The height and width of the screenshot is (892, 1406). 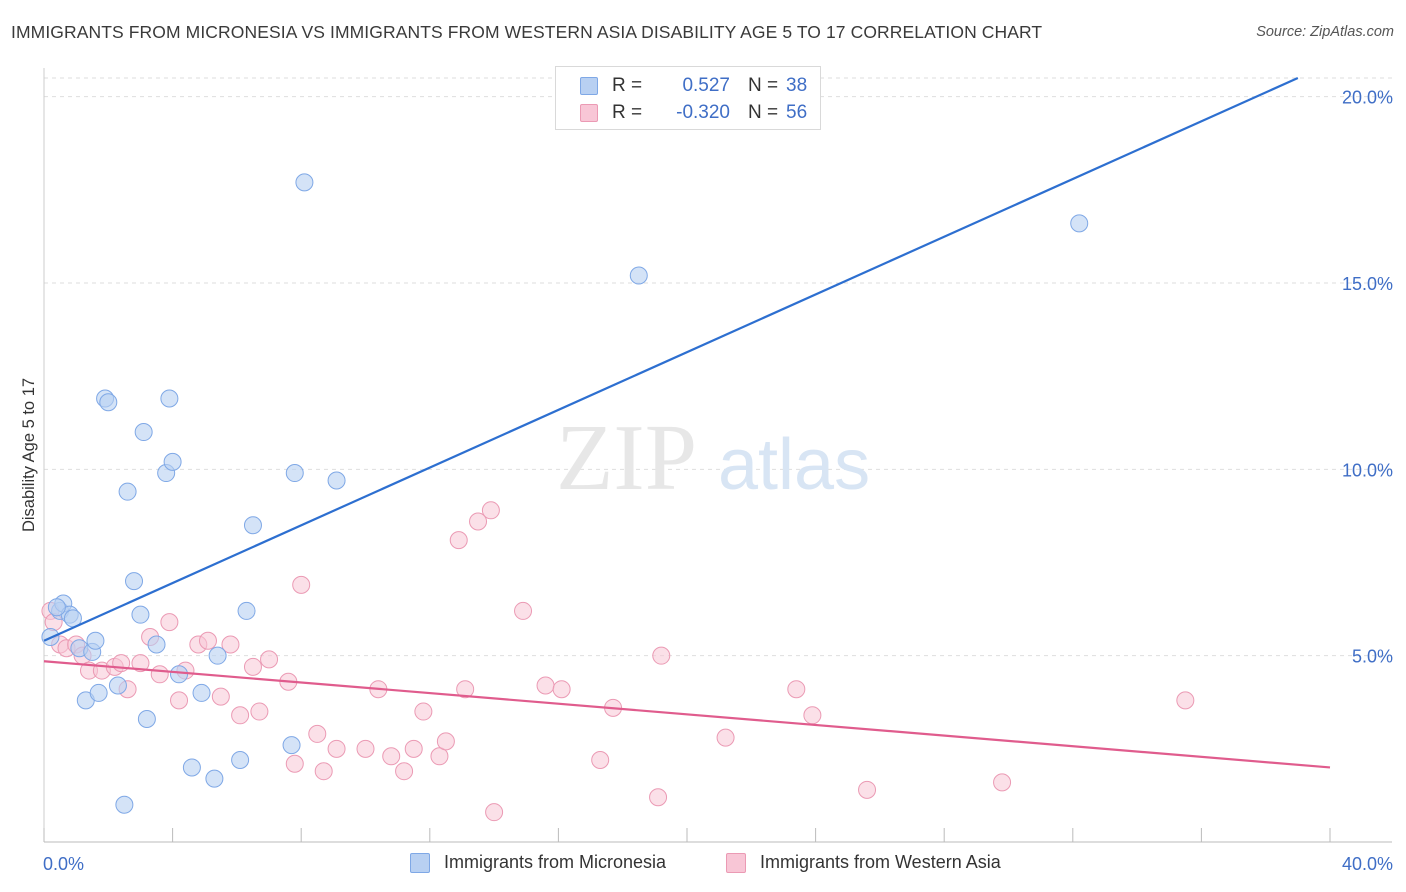 What do you see at coordinates (797, 85) in the screenshot?
I see `legend-n-value-micronesia: 38` at bounding box center [797, 85].